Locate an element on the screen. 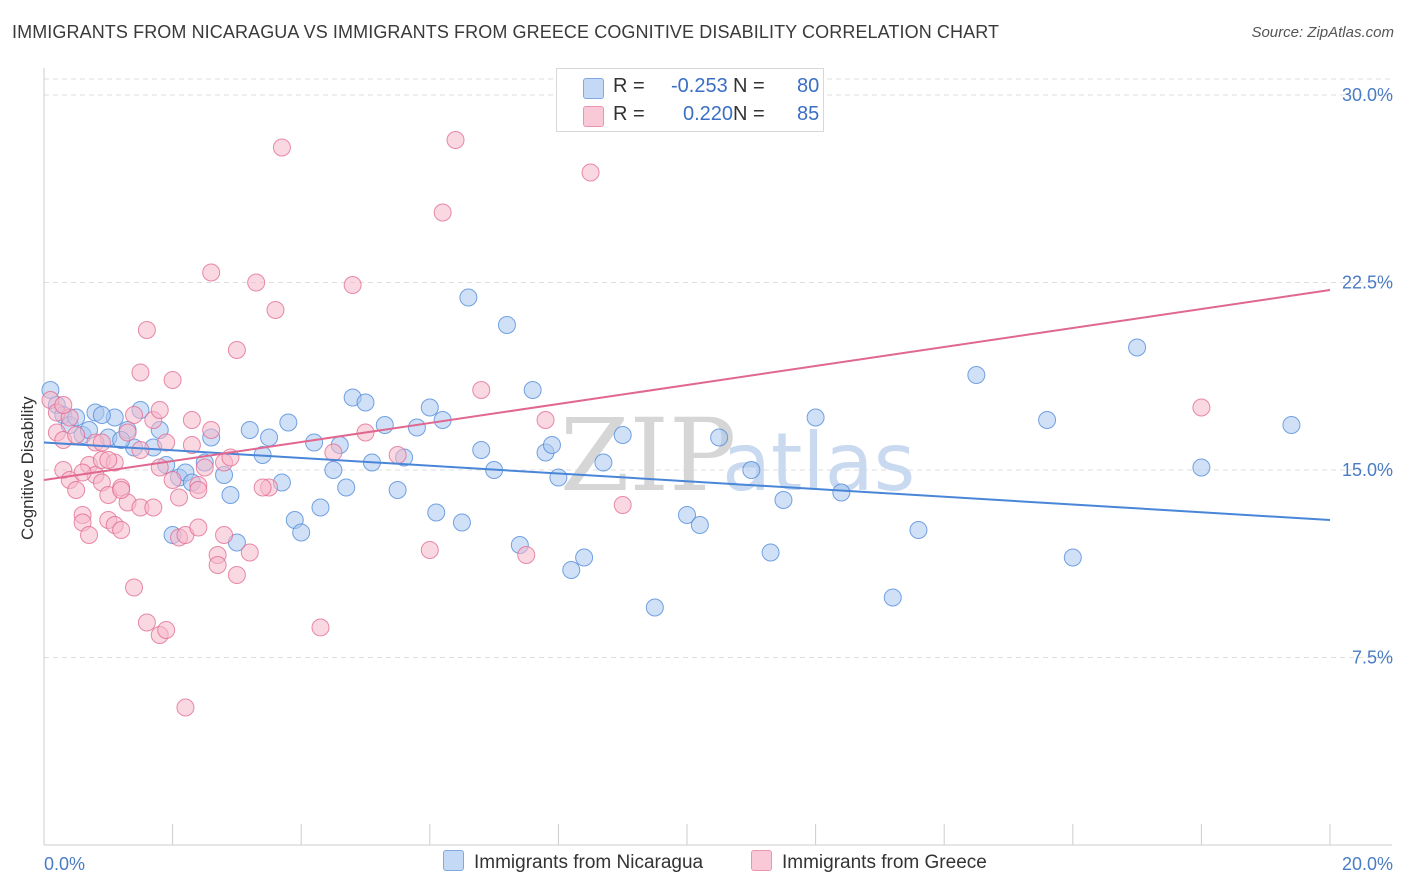  bottom-swatch-greece is located at coordinates (761, 860).